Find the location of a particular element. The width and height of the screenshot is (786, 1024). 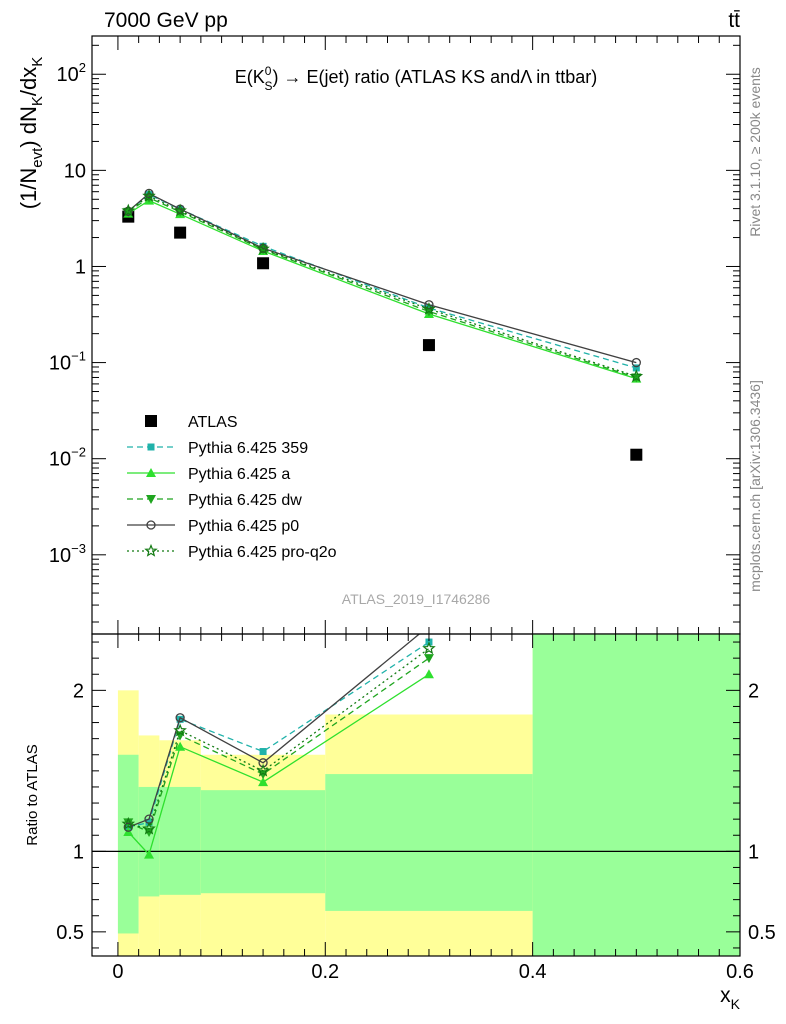

y-tick-label: 10⁻² is located at coordinates (67, 458).